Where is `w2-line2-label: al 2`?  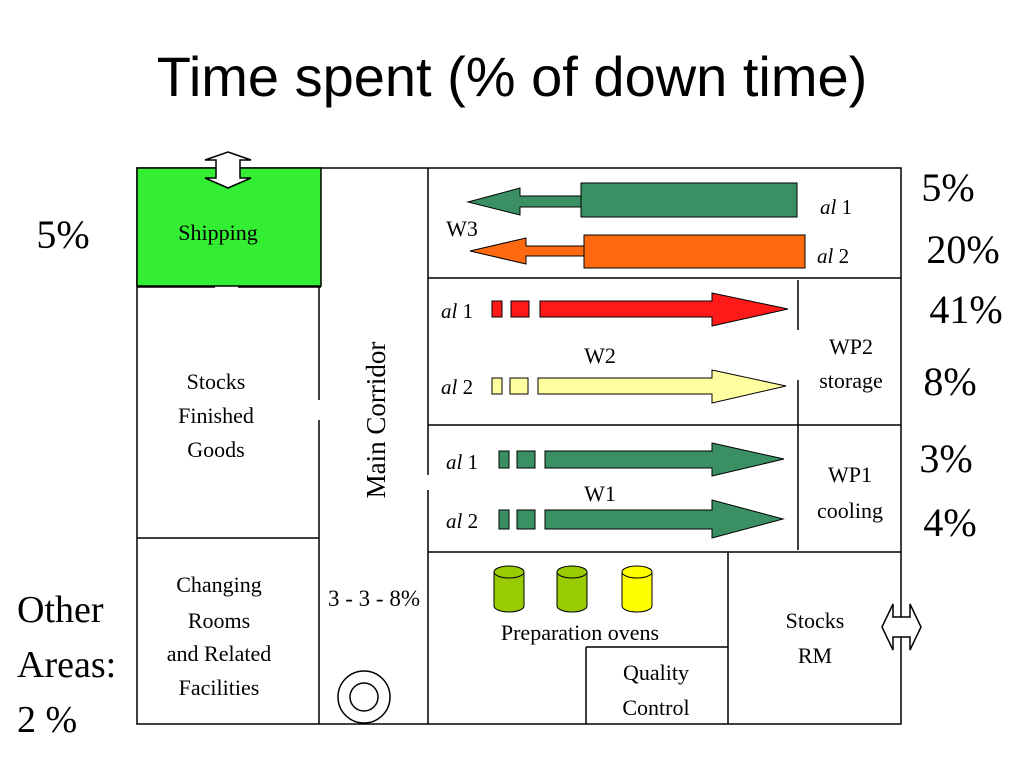 w2-line2-label: al 2 is located at coordinates (457, 387).